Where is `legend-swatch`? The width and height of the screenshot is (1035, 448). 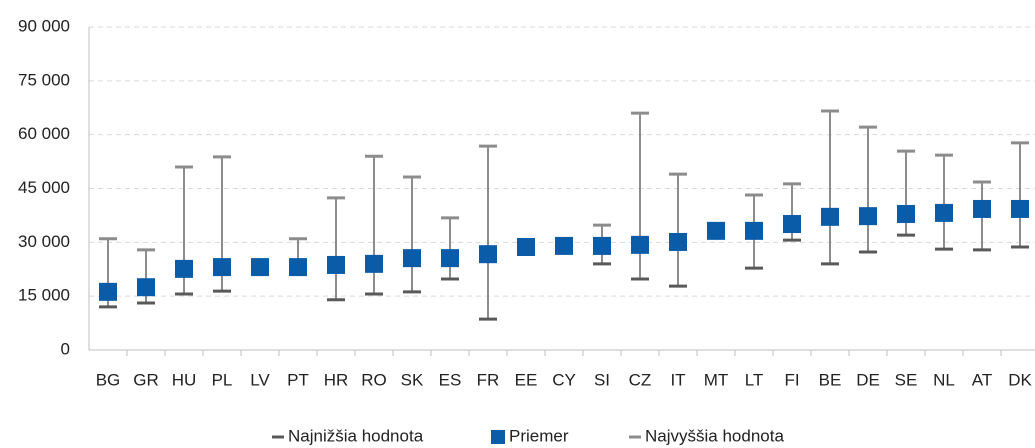 legend-swatch is located at coordinates (498, 437).